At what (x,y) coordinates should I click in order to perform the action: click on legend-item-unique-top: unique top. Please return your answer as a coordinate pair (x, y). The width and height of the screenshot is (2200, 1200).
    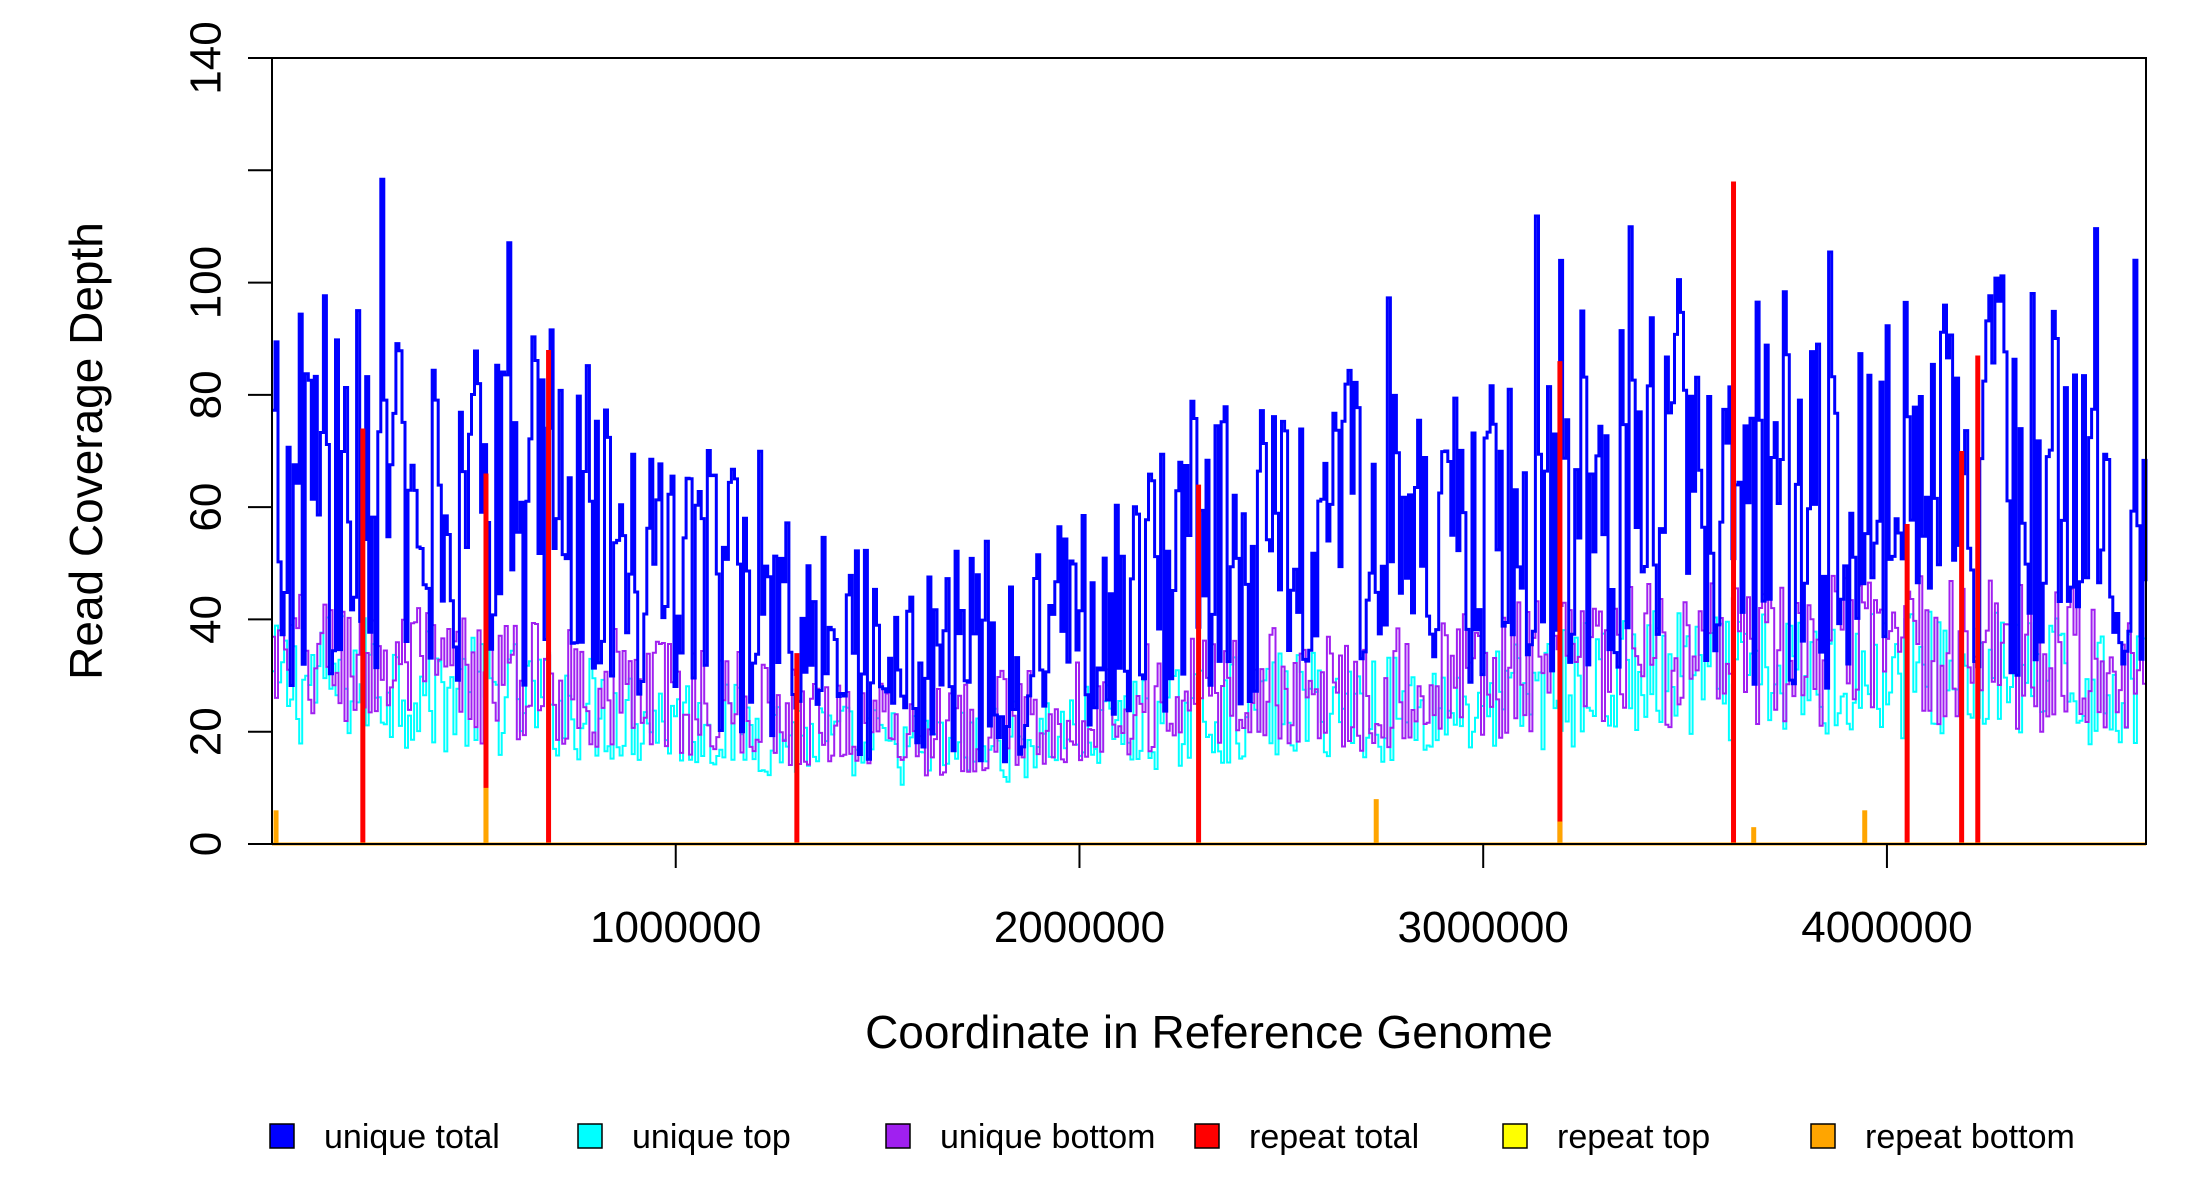
    Looking at the image, I should click on (684, 1137).